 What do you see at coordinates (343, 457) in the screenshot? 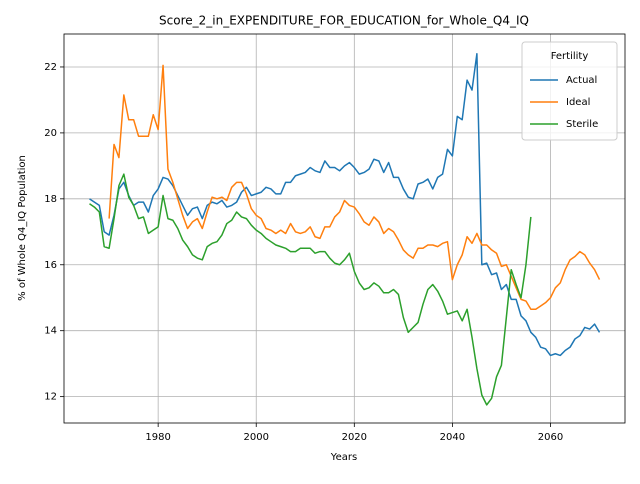
I see `x-axis-label: Years` at bounding box center [343, 457].